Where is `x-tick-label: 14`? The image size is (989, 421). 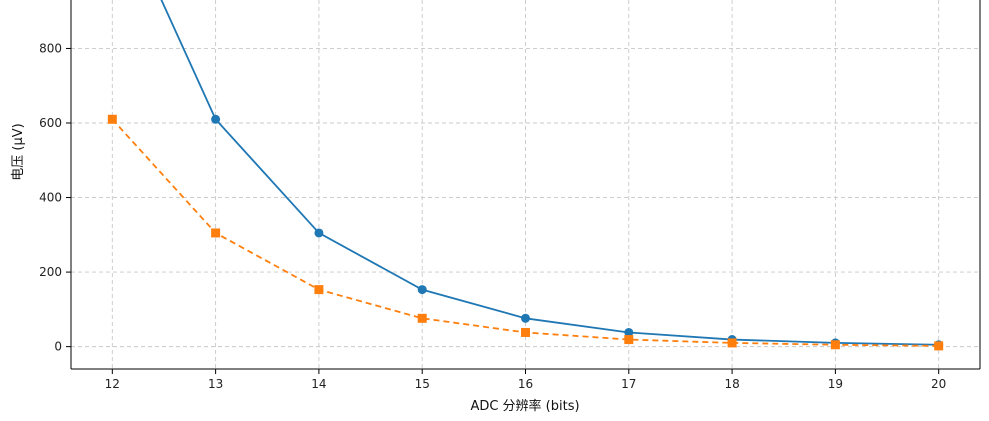 x-tick-label: 14 is located at coordinates (318, 384).